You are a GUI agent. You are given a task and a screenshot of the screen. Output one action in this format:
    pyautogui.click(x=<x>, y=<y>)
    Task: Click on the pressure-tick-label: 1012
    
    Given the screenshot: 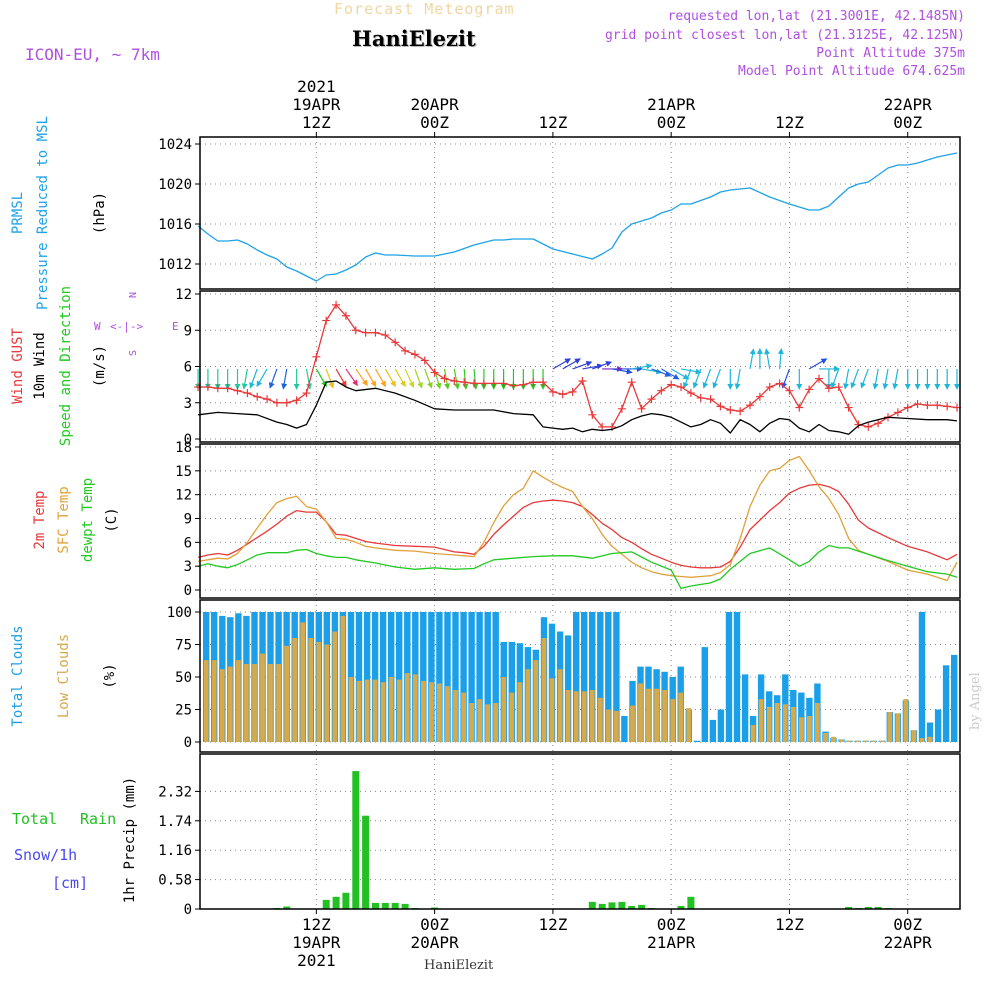 What is the action you would take?
    pyautogui.click(x=175, y=265)
    